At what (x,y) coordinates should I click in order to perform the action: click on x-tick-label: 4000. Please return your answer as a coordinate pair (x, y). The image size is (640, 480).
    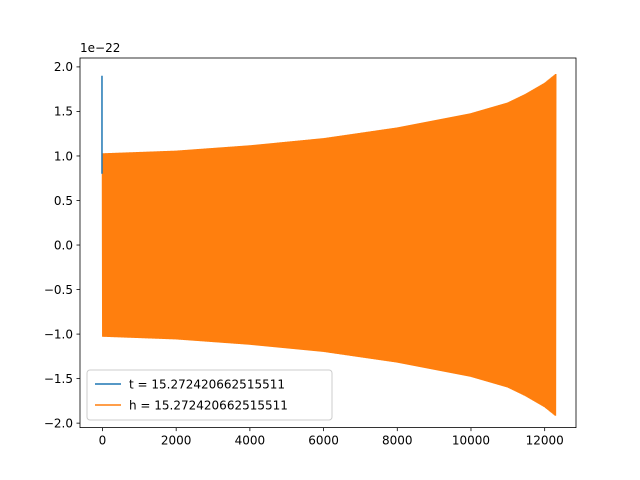
    Looking at the image, I should click on (250, 441).